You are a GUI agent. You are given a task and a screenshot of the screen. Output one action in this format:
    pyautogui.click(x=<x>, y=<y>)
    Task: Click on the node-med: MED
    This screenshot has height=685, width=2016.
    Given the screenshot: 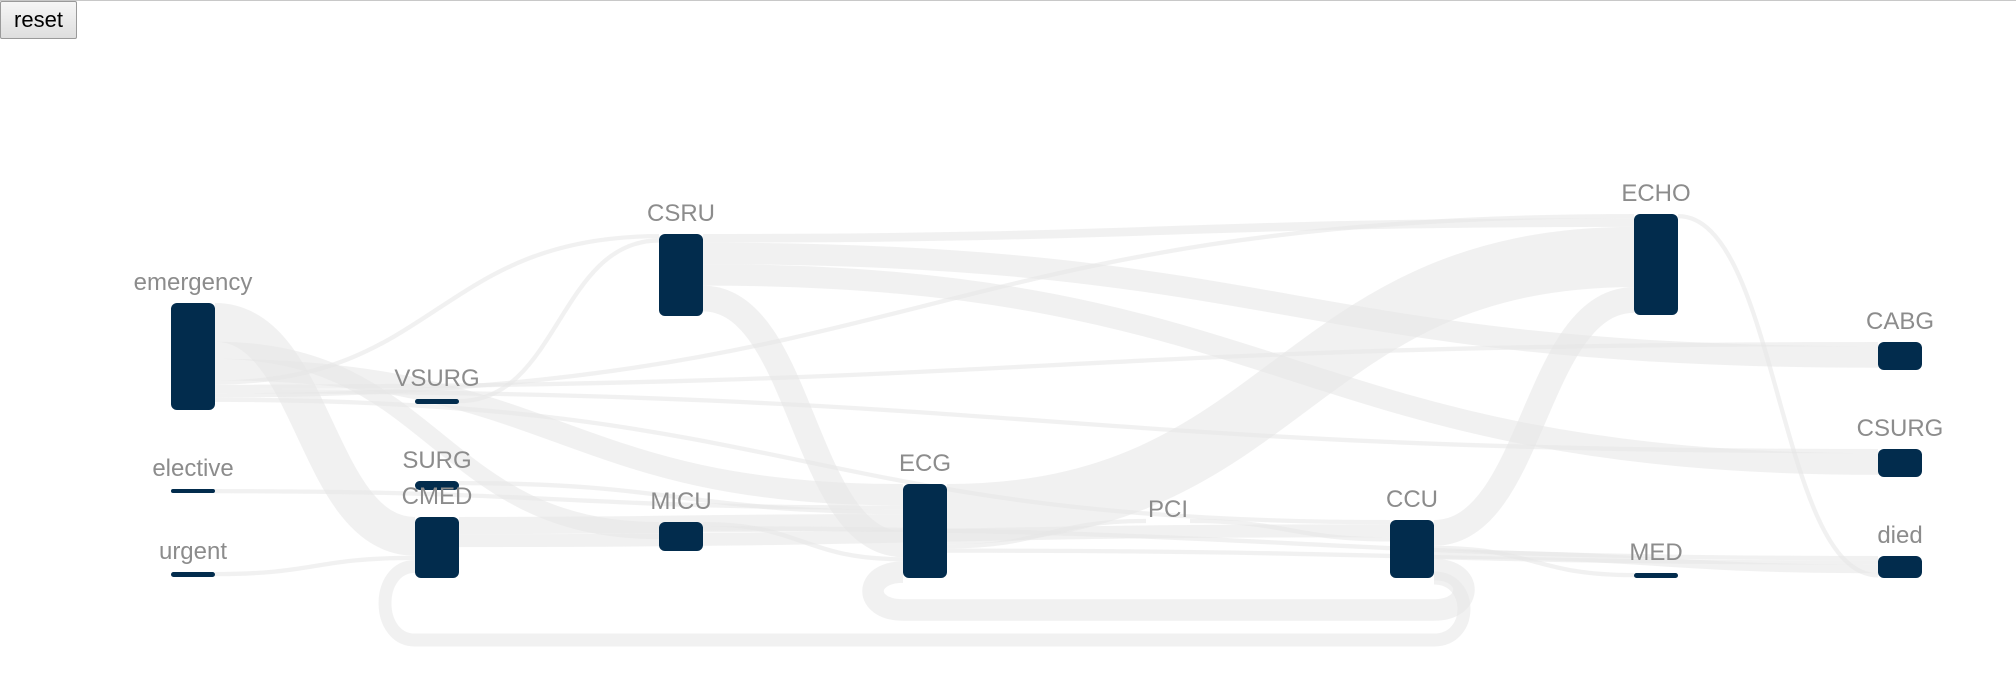 What is the action you would take?
    pyautogui.click(x=1656, y=558)
    